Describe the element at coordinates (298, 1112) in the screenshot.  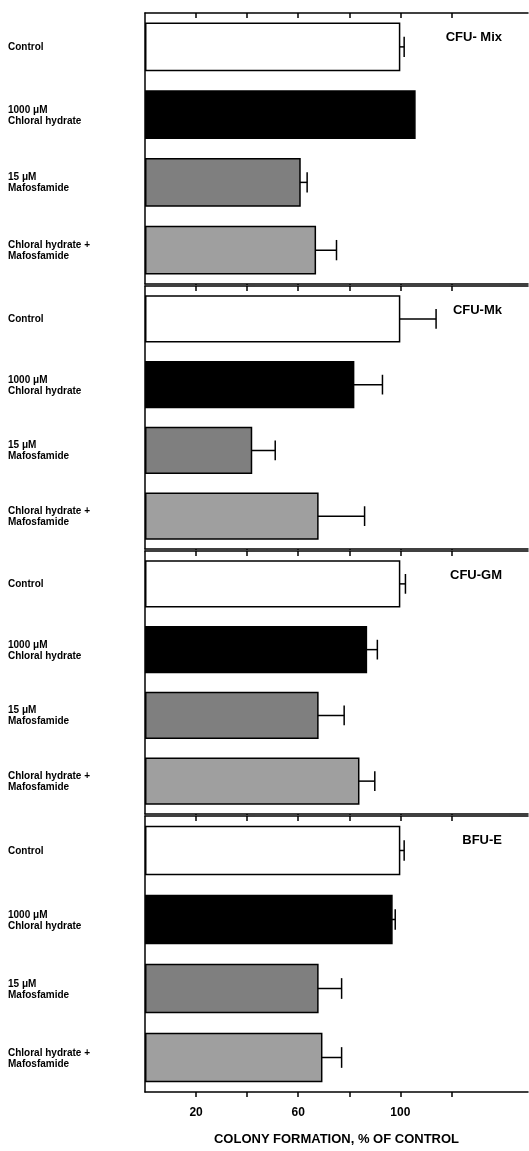
I see `x-tick-label: 60` at that location.